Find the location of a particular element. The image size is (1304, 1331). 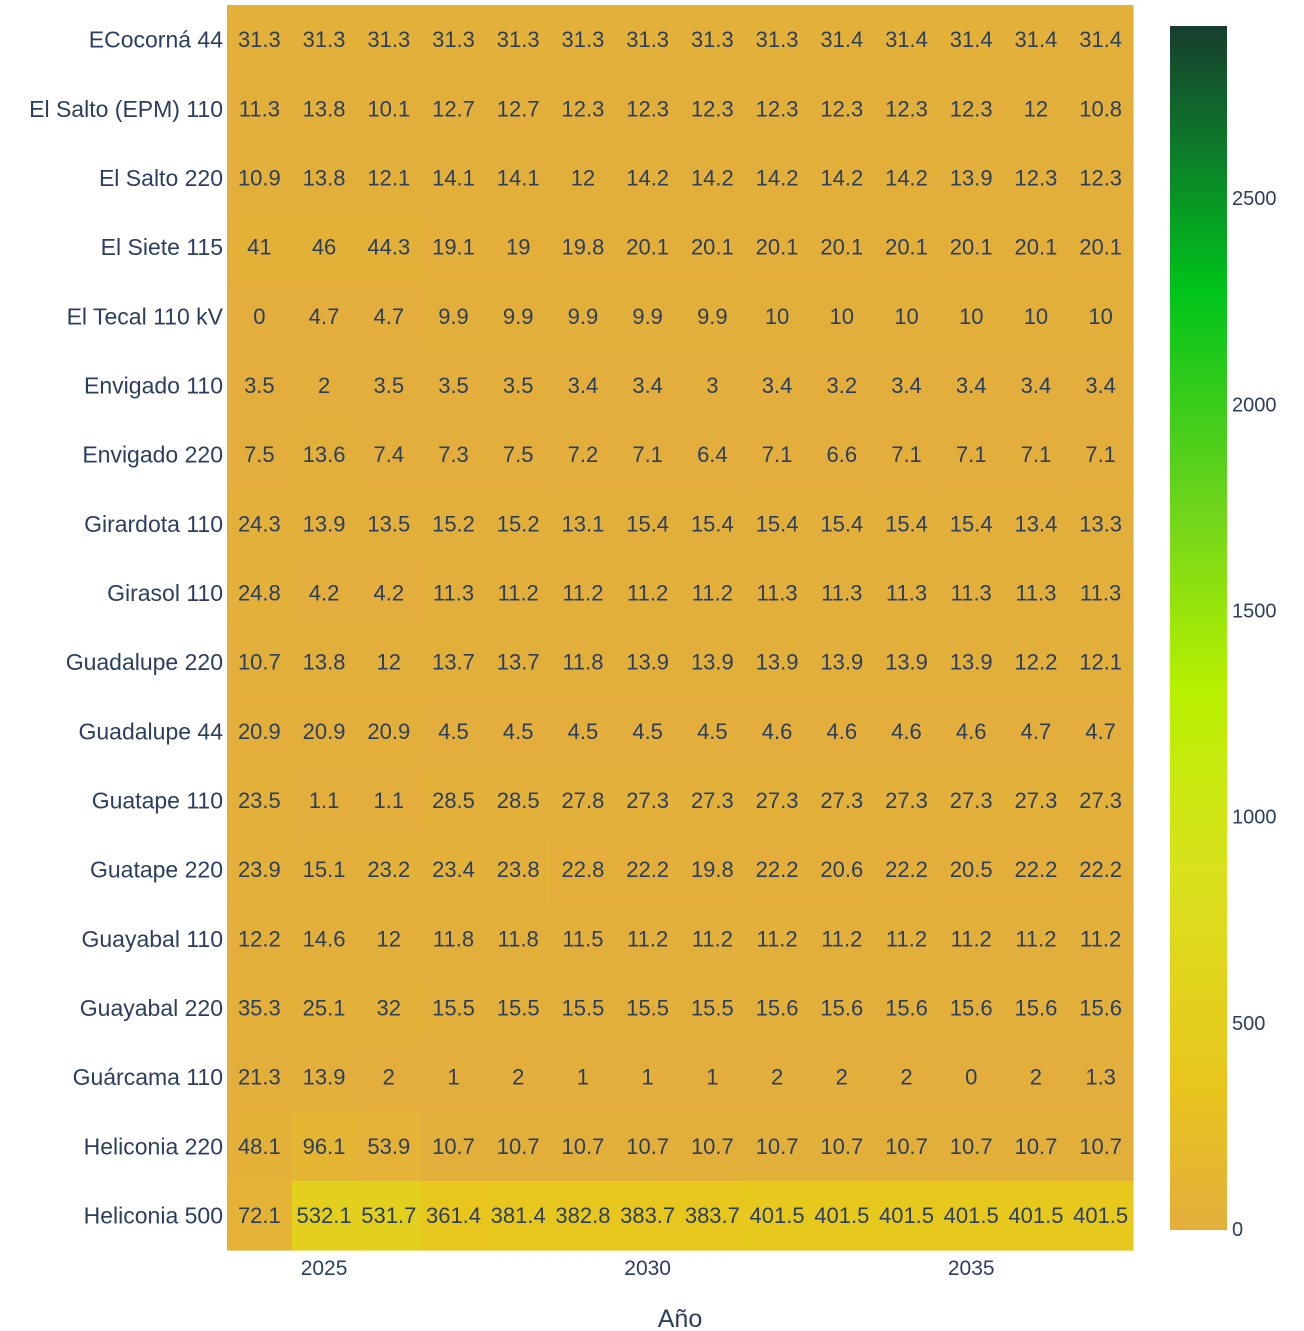

cell-value-label: 13.7 is located at coordinates (518, 662).